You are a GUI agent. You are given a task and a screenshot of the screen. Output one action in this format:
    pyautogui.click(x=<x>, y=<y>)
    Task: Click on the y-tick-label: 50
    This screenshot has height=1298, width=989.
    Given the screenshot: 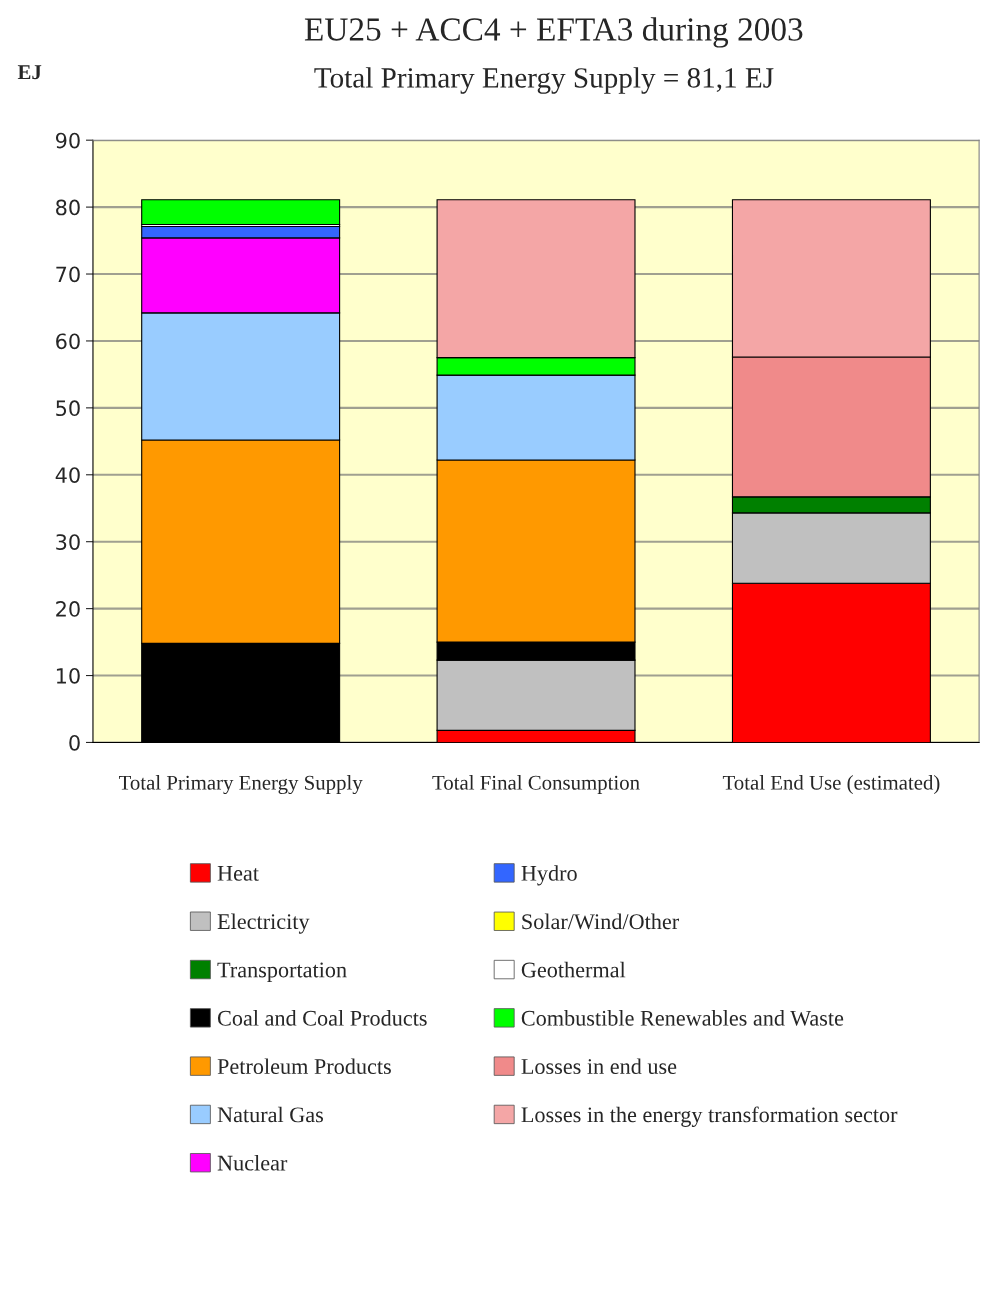 What is the action you would take?
    pyautogui.click(x=68, y=408)
    